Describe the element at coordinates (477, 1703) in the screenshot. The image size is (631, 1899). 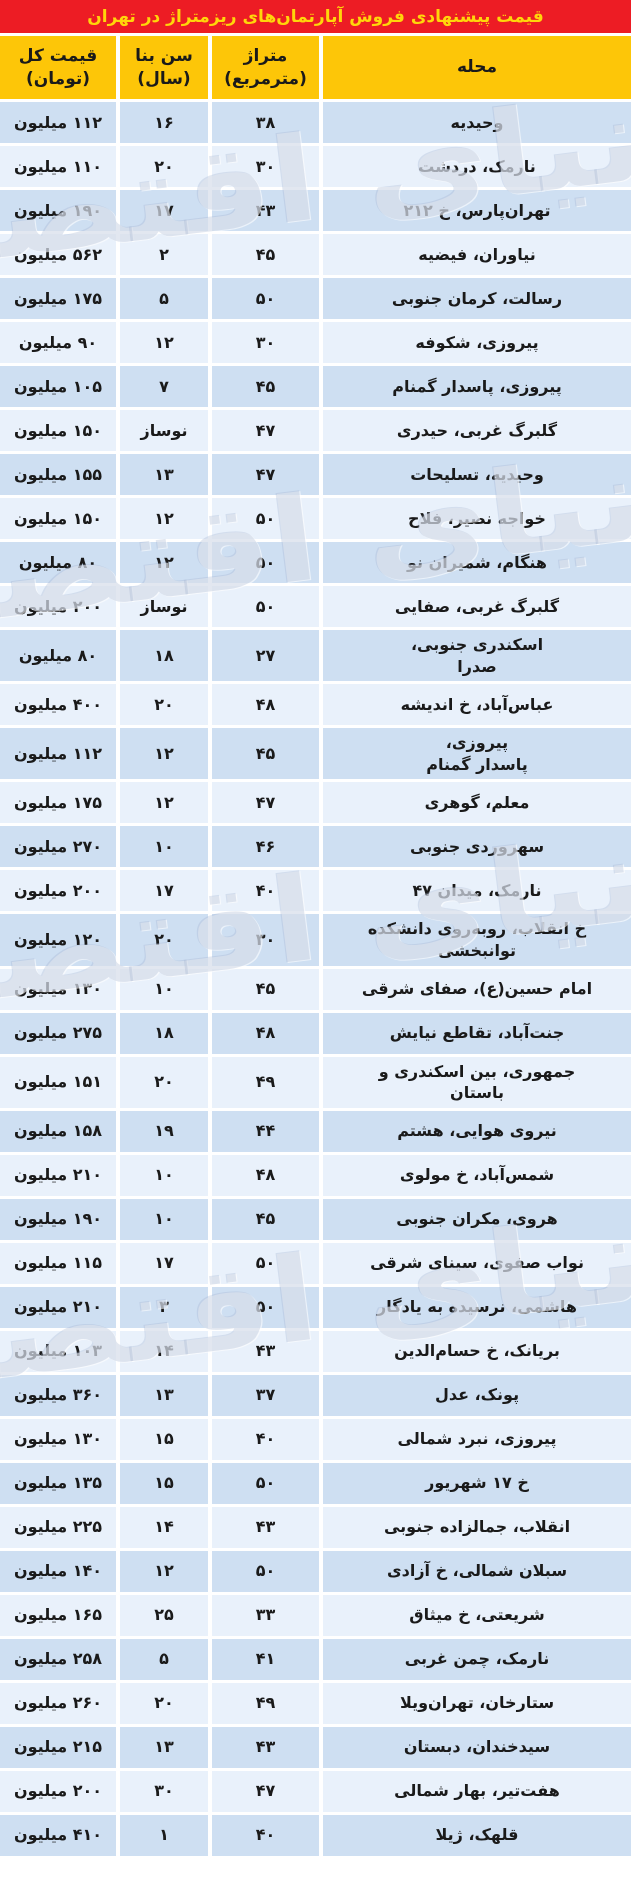
I see `neighborhood-cell: ستارخان، تهران‌ویلا` at that location.